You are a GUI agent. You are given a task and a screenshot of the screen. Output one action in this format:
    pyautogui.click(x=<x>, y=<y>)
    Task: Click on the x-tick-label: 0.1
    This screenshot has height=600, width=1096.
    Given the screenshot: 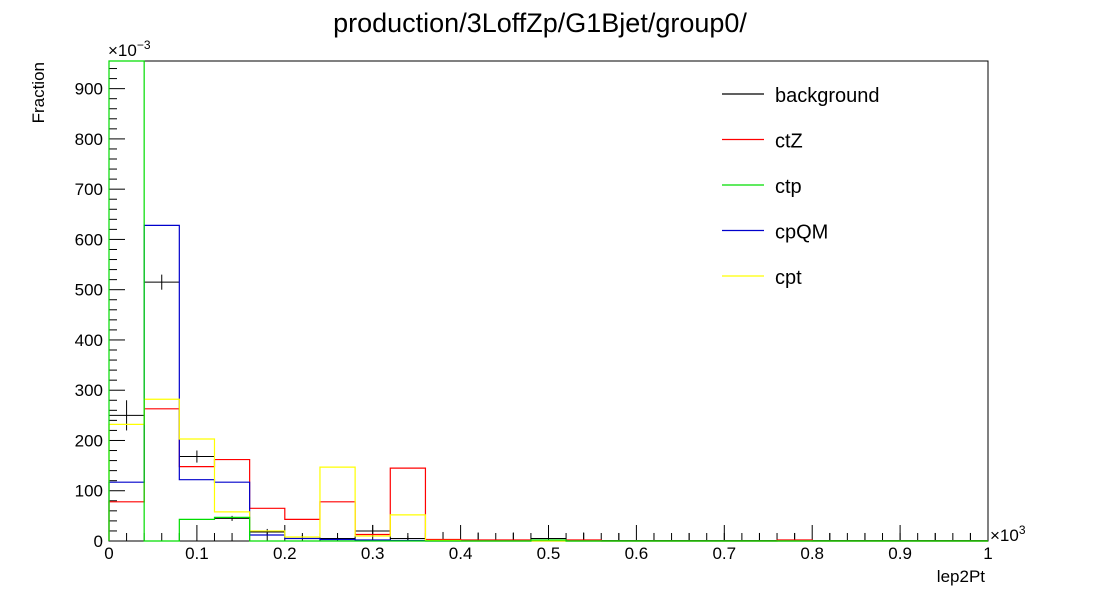 What is the action you would take?
    pyautogui.click(x=197, y=553)
    